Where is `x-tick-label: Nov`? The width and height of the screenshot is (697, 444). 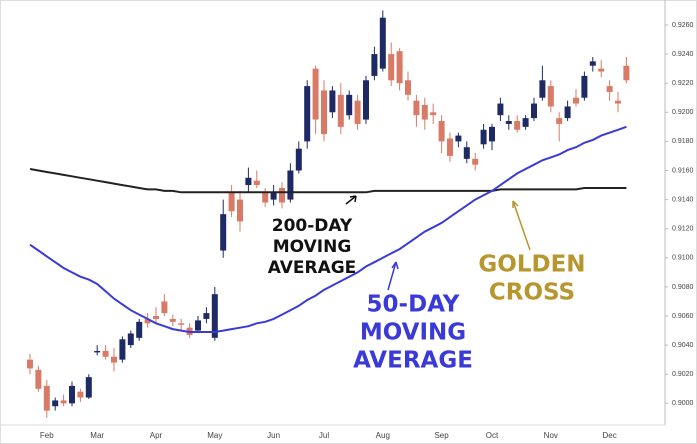 x-tick-label: Nov is located at coordinates (551, 435).